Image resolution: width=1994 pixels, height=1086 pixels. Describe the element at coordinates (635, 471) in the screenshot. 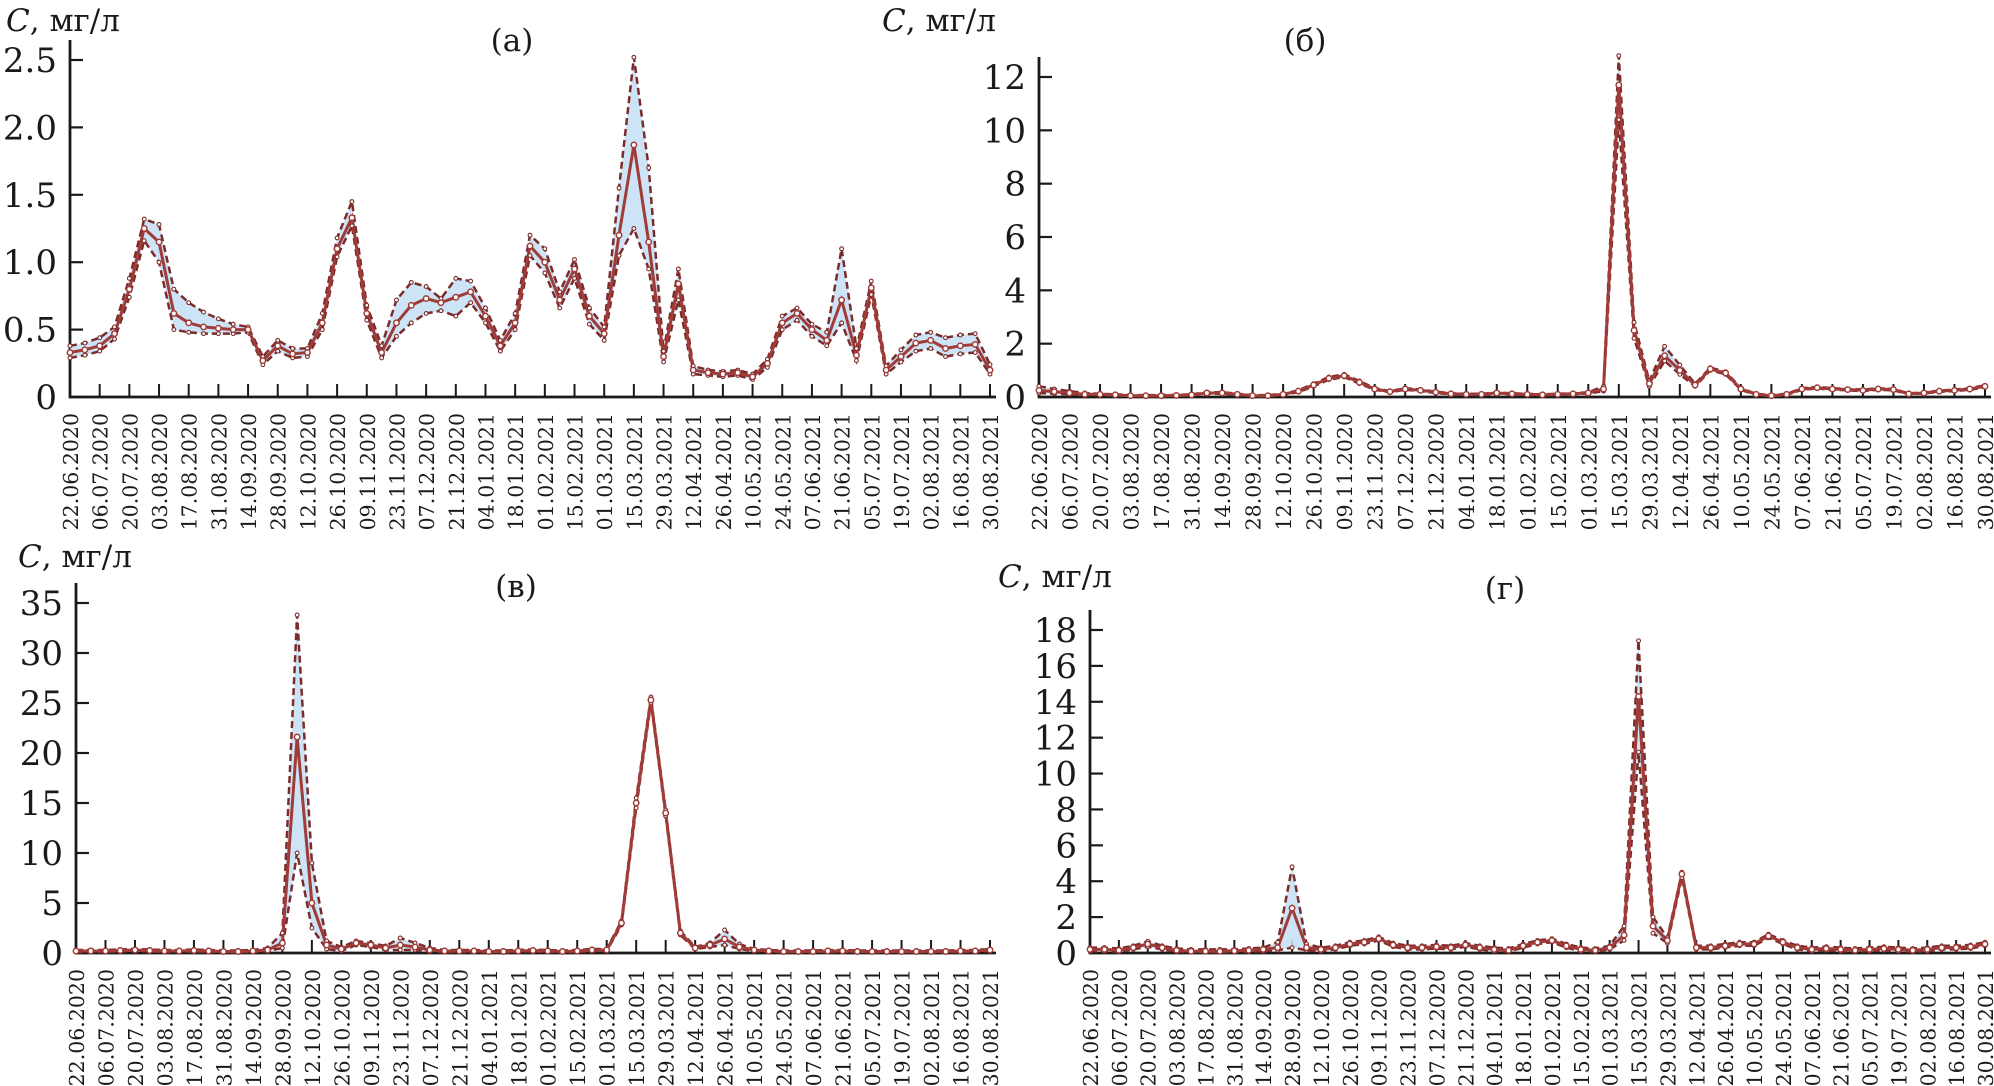

I see `x-tick-label: 15.03.2021` at that location.